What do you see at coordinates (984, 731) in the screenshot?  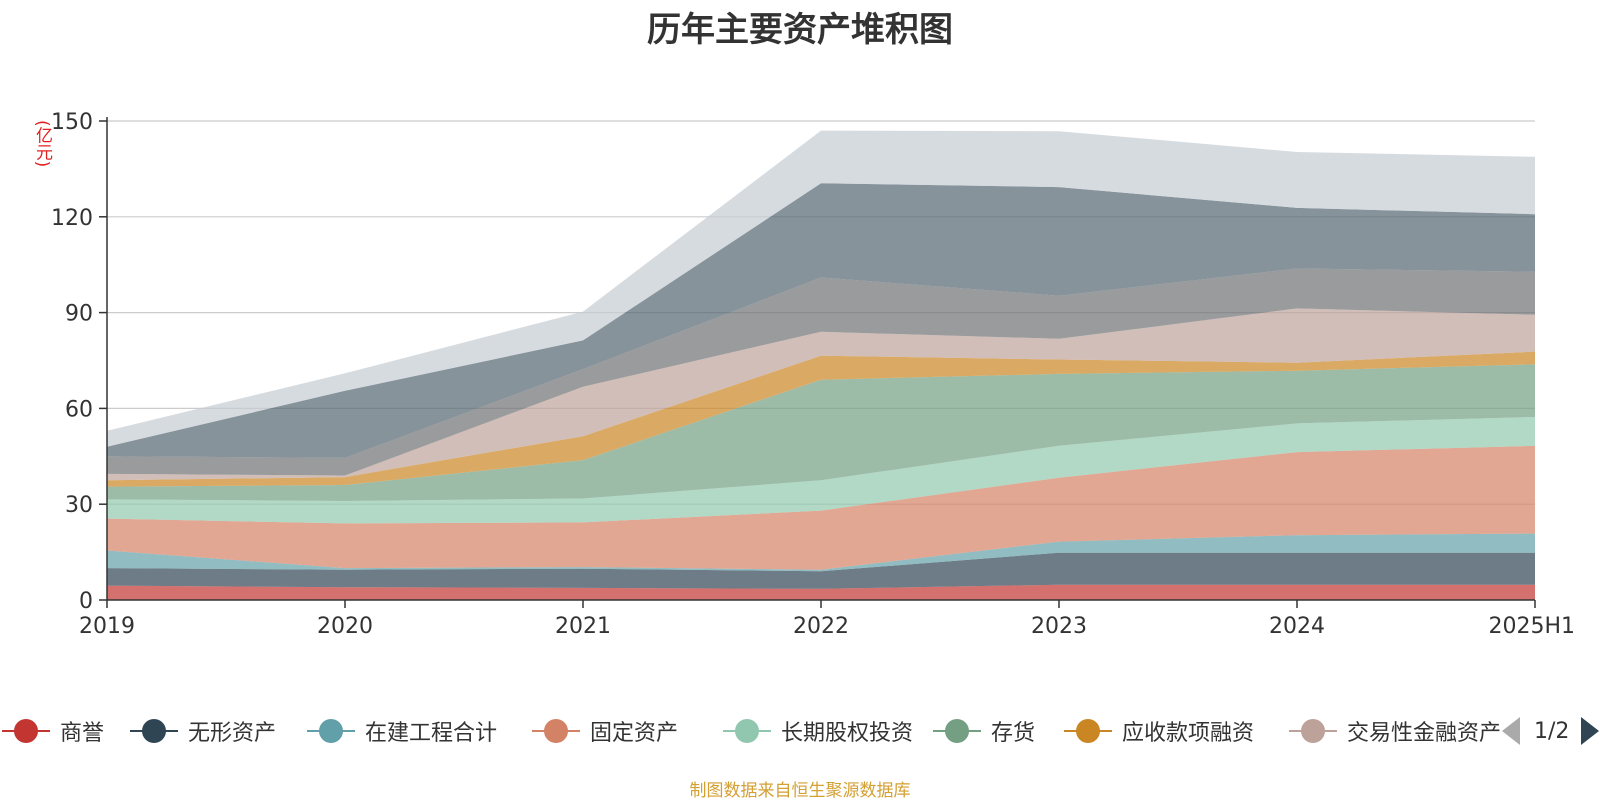 I see `legend-item: 存货` at bounding box center [984, 731].